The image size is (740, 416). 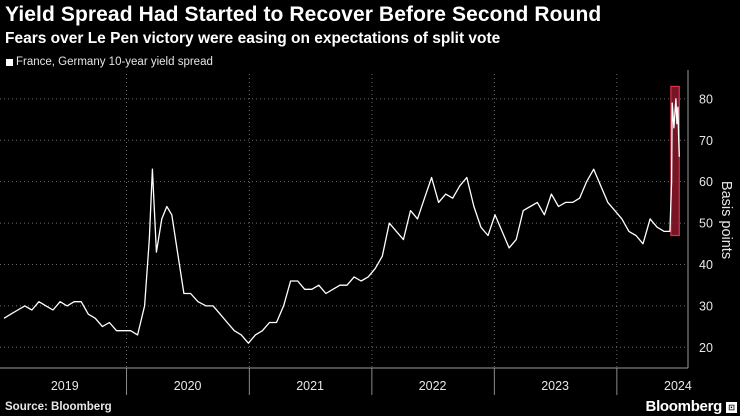 What do you see at coordinates (706, 265) in the screenshot?
I see `y-tick-label: 40` at bounding box center [706, 265].